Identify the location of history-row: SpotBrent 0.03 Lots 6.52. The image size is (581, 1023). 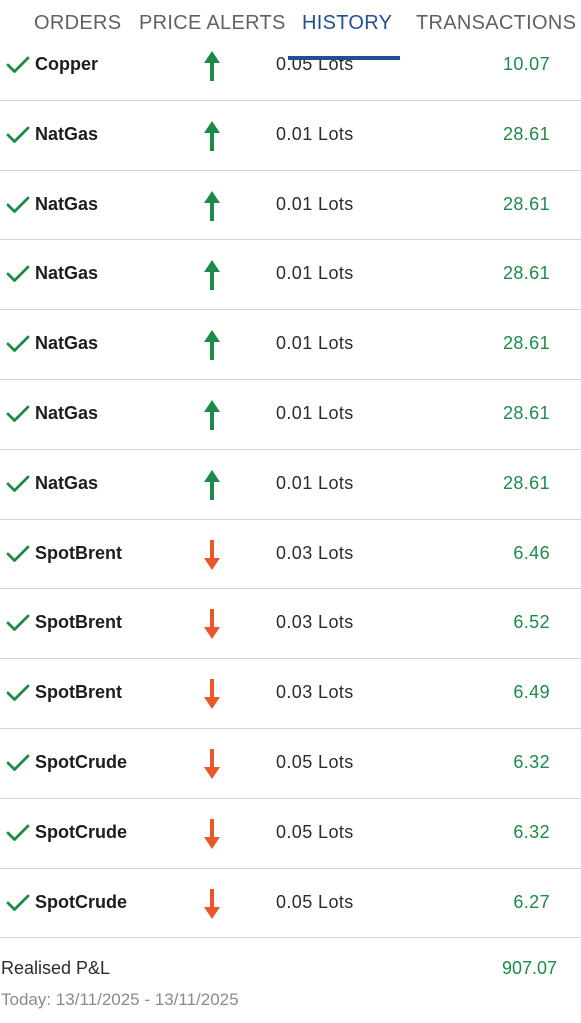
(290, 624).